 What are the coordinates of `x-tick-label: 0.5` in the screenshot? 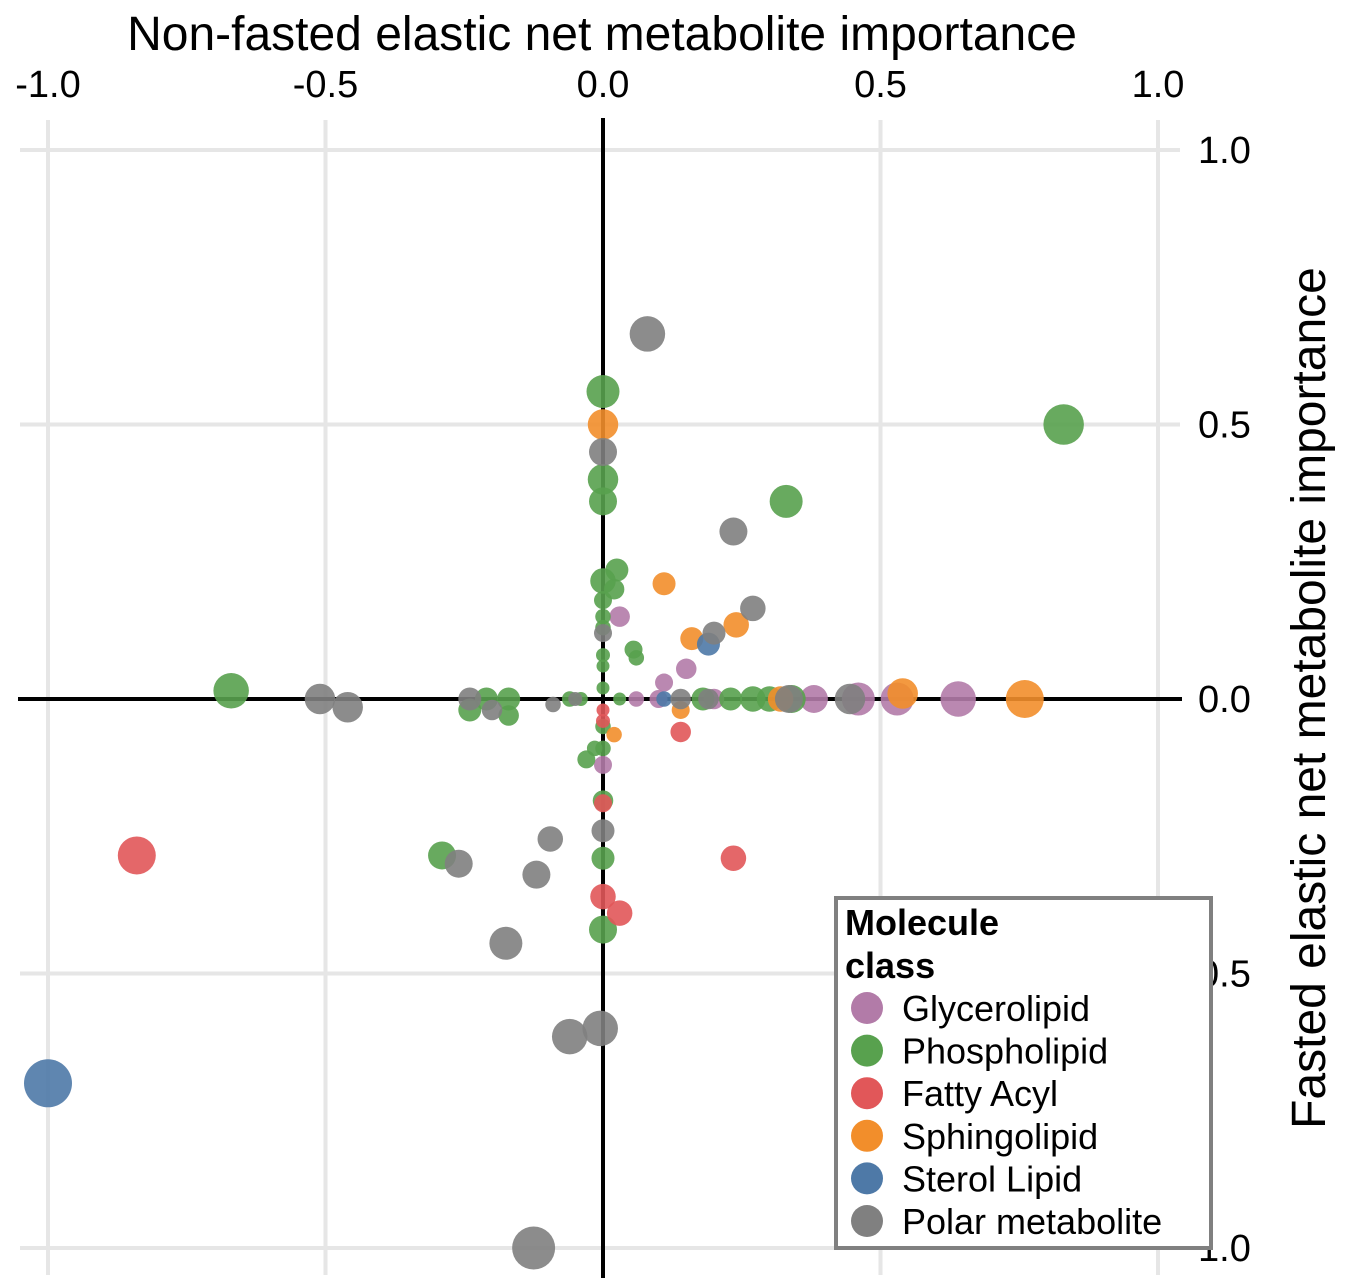 It's located at (880, 85).